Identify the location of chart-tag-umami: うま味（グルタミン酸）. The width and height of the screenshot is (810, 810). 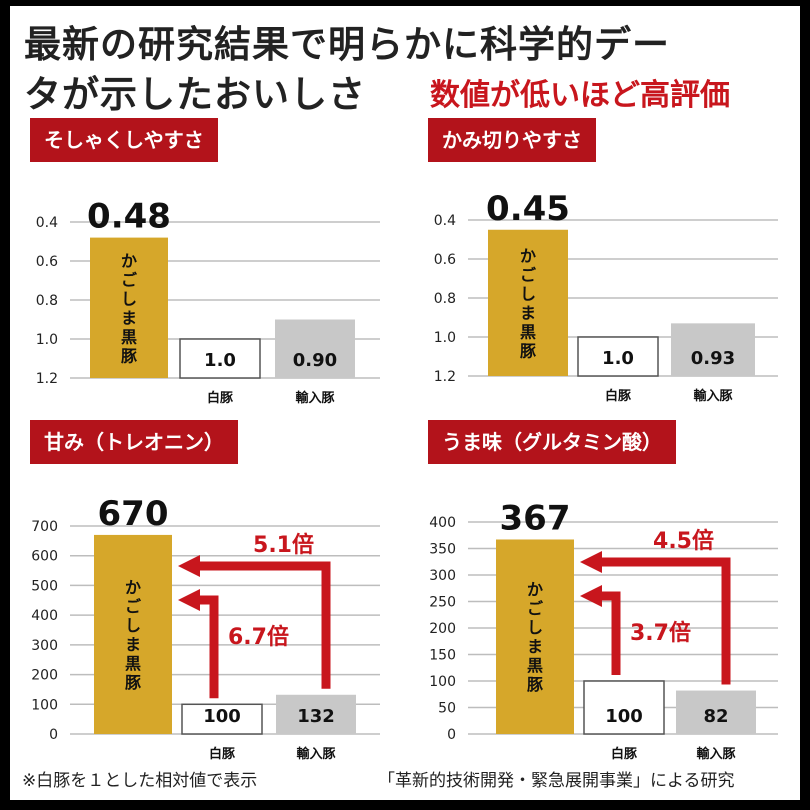
(552, 442).